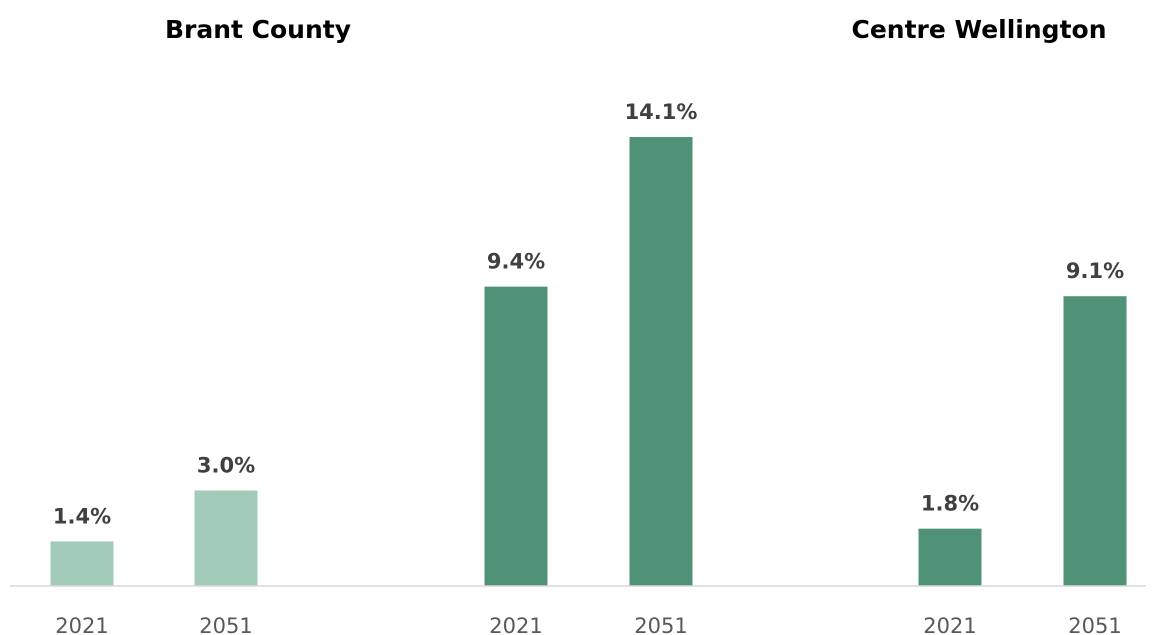  I want to click on group-titles: Brant County Centre Wellington, so click(636, 29).